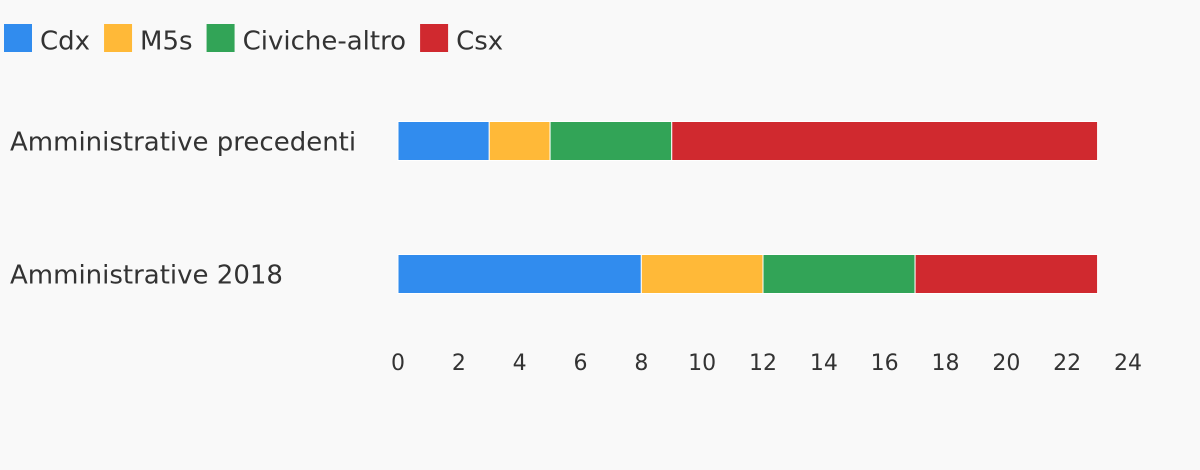 The height and width of the screenshot is (470, 1200). I want to click on category-label: Amministrative 2018, so click(146, 276).